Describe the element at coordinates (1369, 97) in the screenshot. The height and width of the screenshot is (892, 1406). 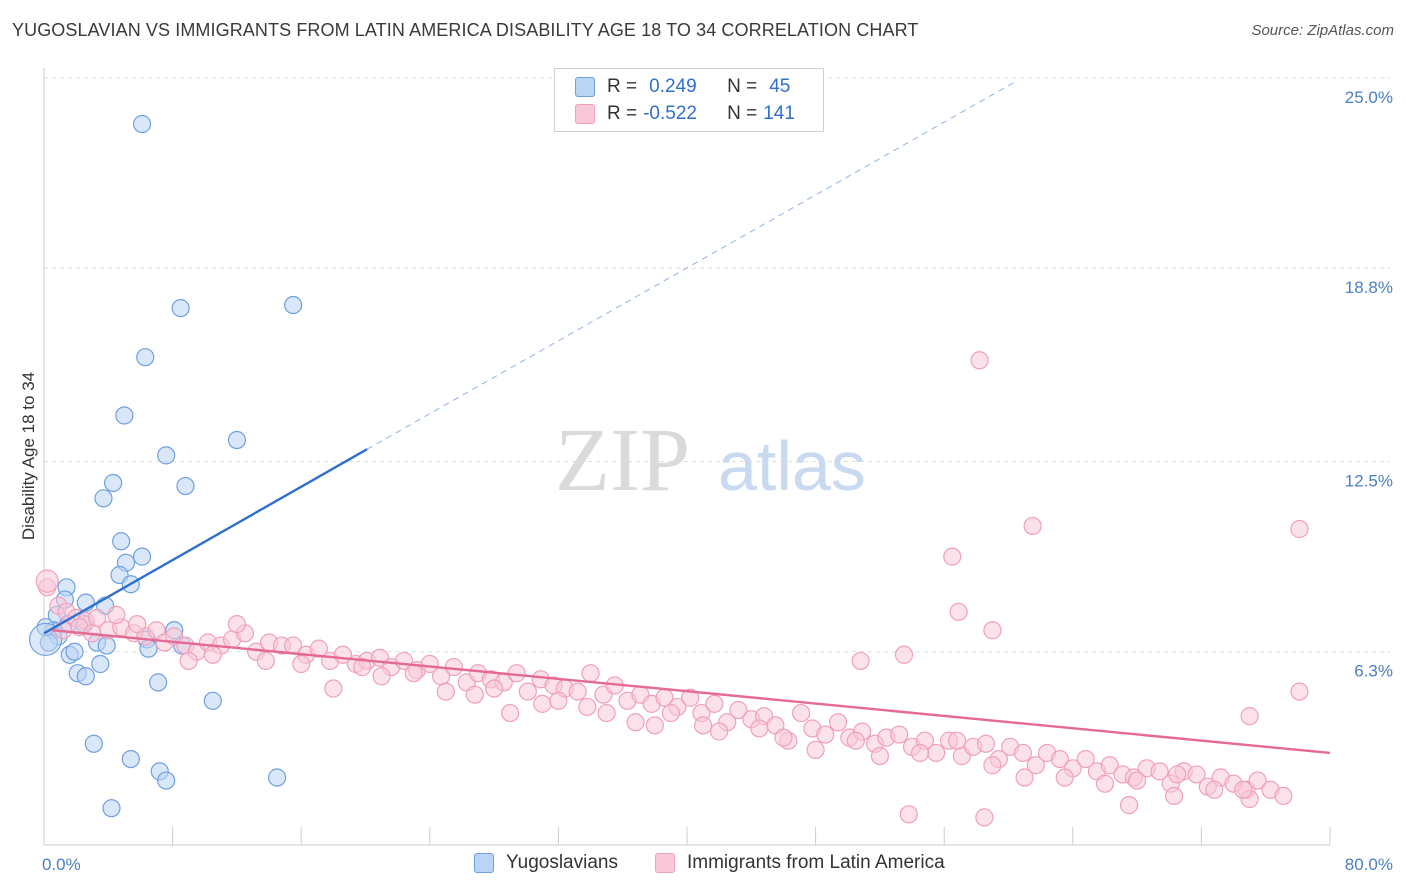
I see `y-tick-label: 25.0%` at that location.